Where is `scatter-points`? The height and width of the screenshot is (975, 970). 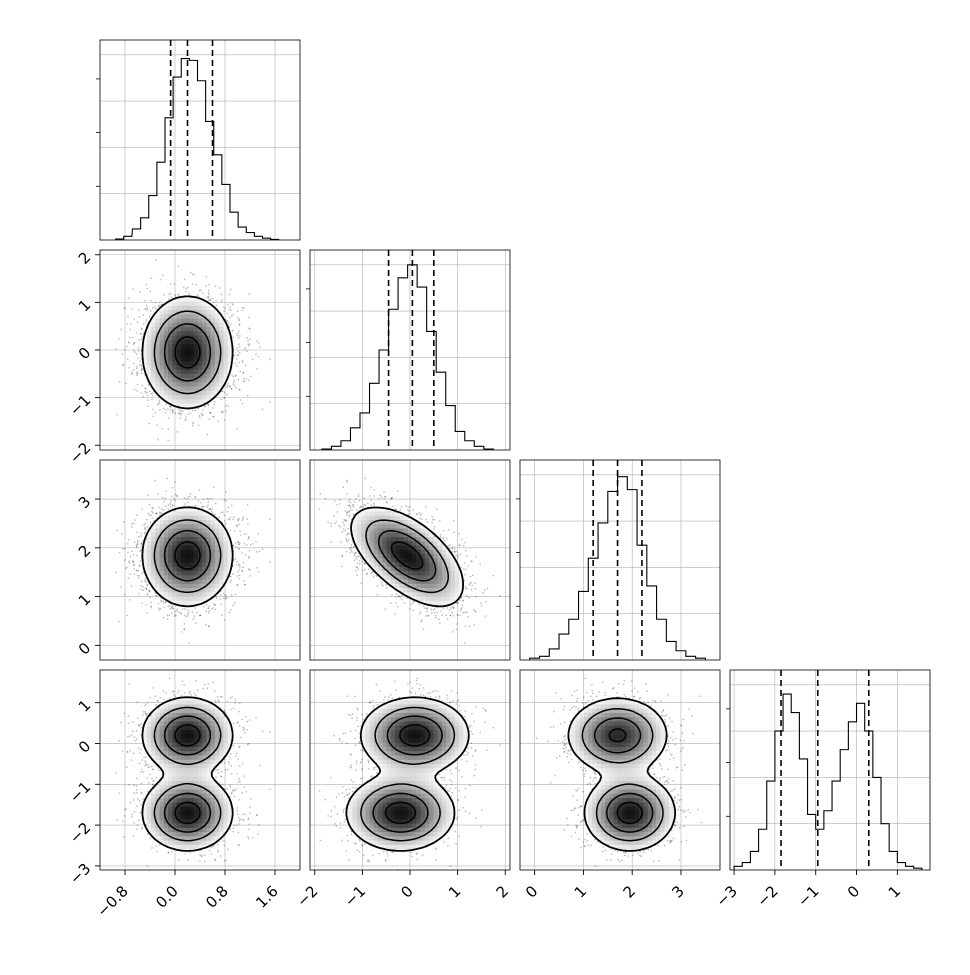
scatter-points is located at coordinates (184, 356).